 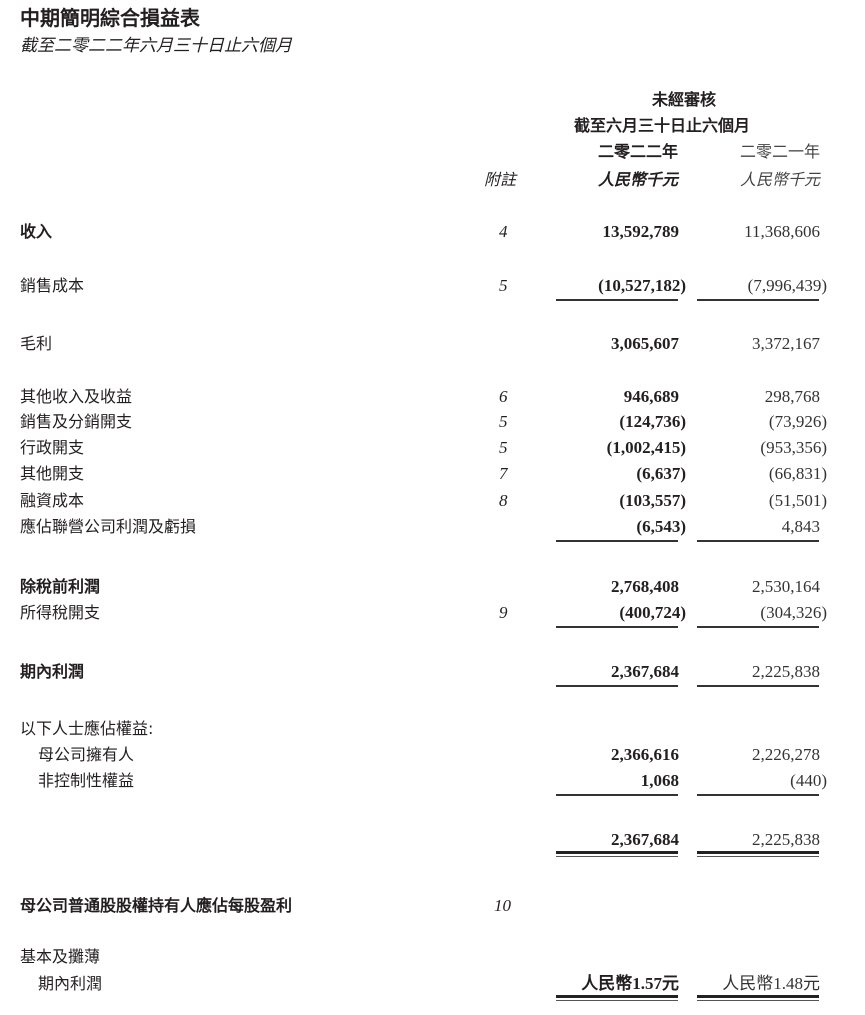 I want to click on statement-subtitle: 截至二零二二年六月三十日止六個月, so click(x=156, y=46).